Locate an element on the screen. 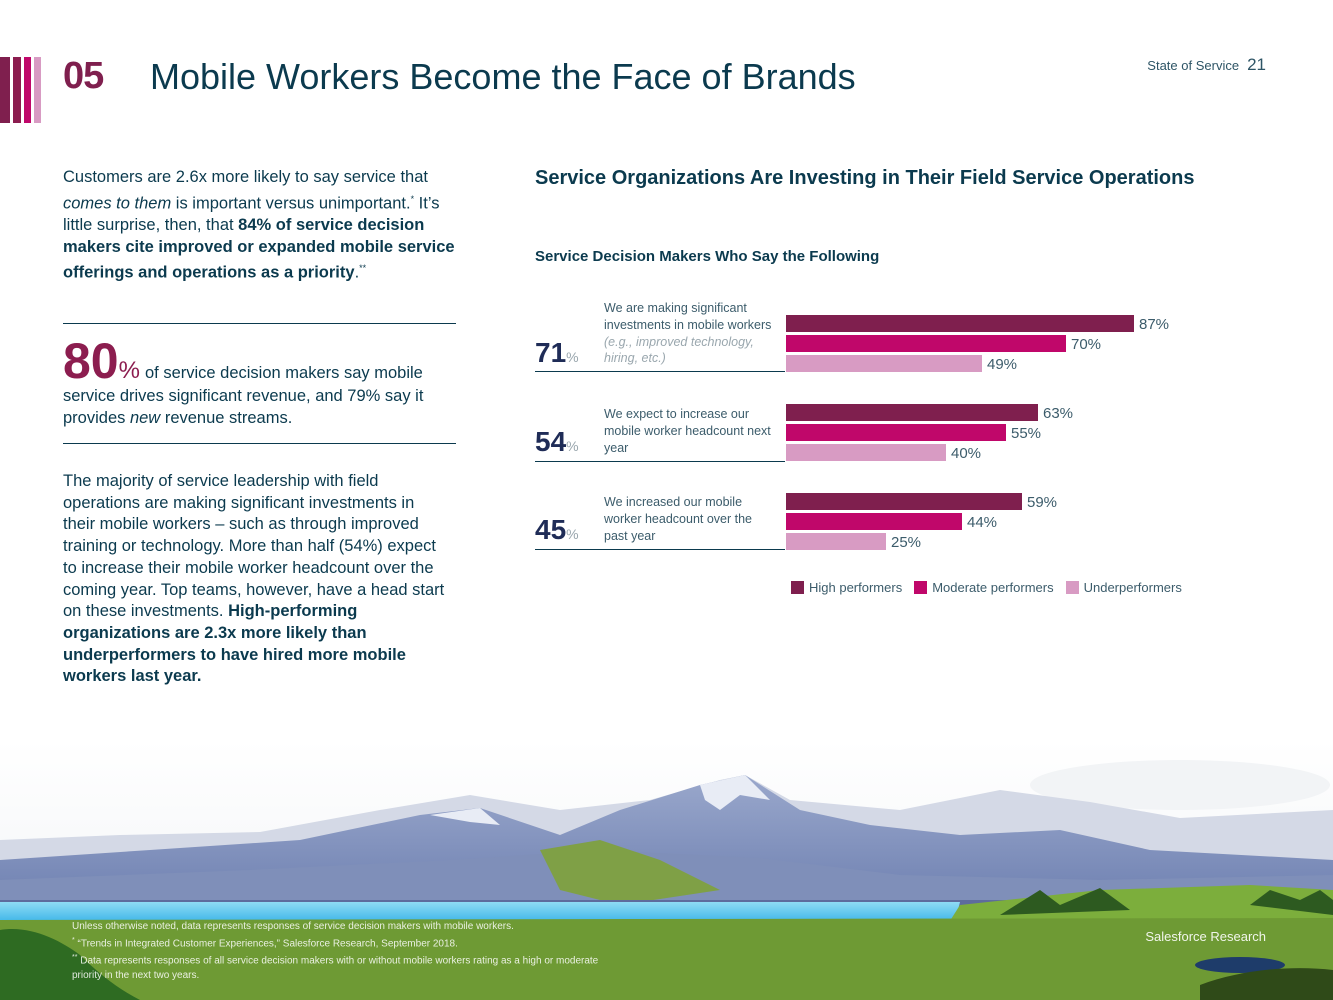  stat-value: 80 is located at coordinates (91, 361).